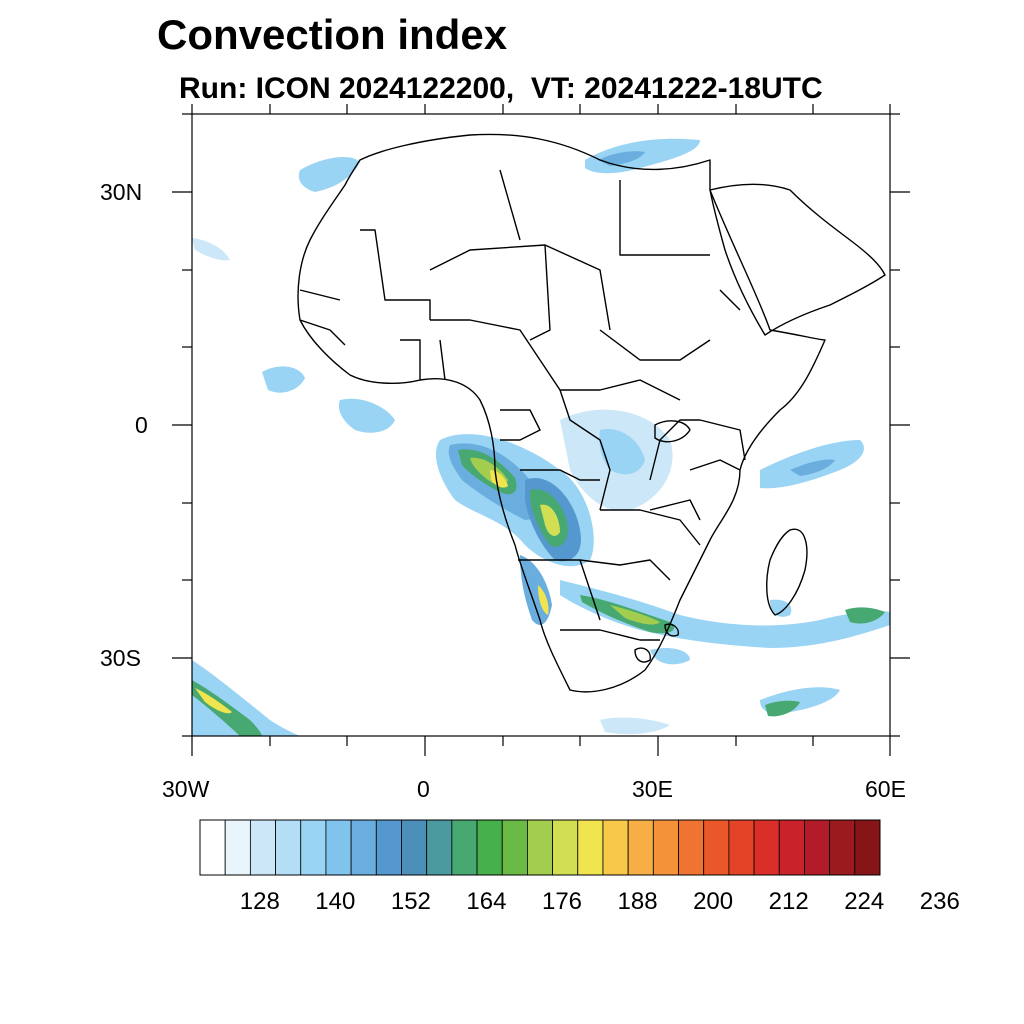 This screenshot has height=1024, width=1024. Describe the element at coordinates (423, 789) in the screenshot. I see `lon-label-0: 0` at that location.